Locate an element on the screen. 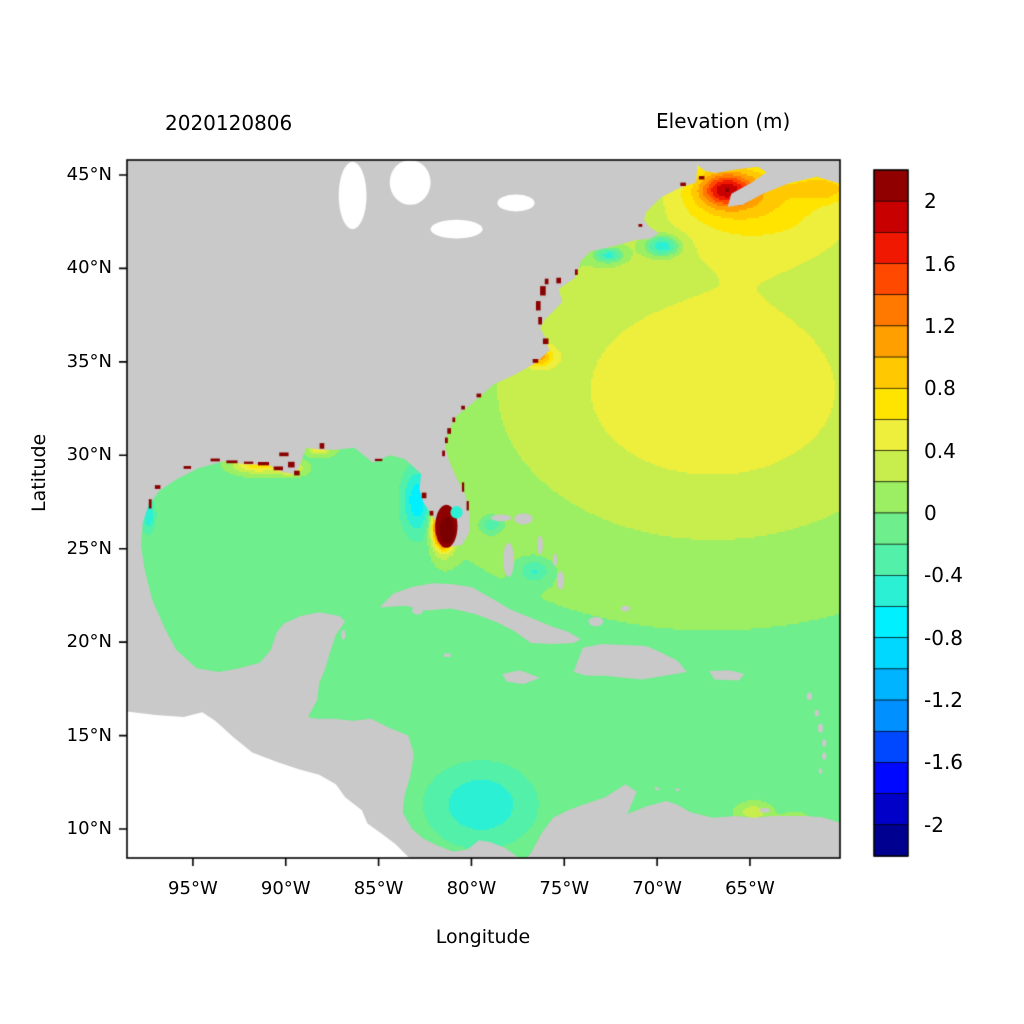  colorbar-title: Elevation (m) is located at coordinates (723, 121).